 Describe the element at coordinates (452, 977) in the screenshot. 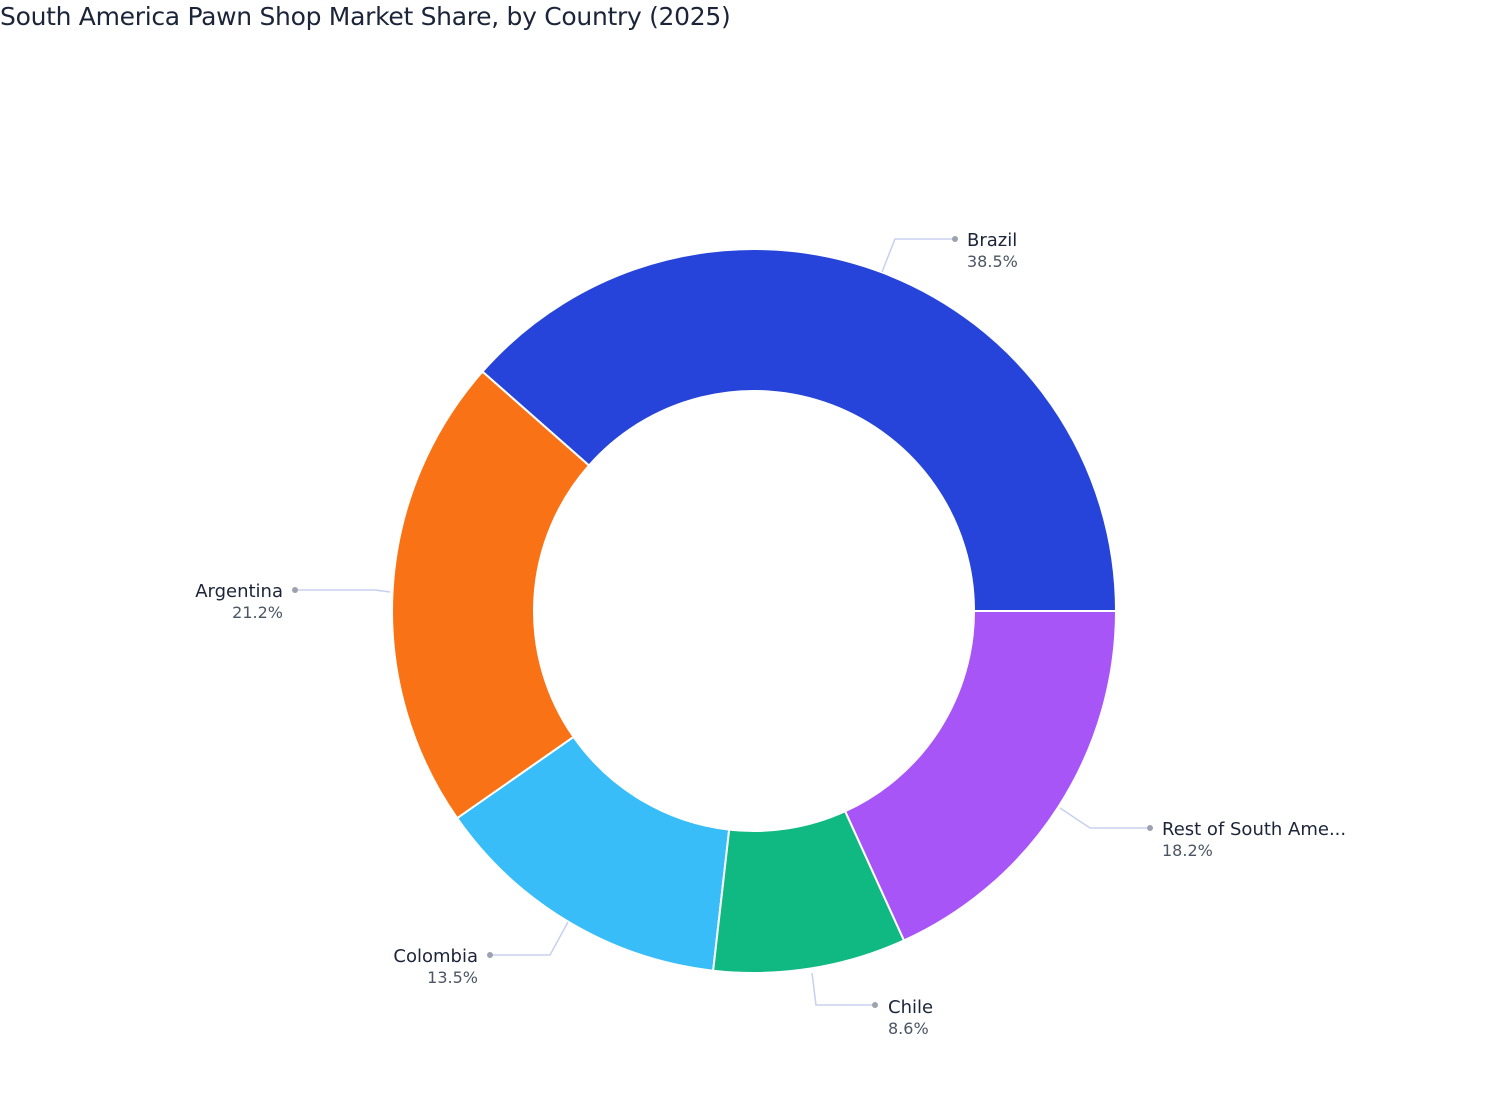

I see `label-percent: 13.5%` at that location.